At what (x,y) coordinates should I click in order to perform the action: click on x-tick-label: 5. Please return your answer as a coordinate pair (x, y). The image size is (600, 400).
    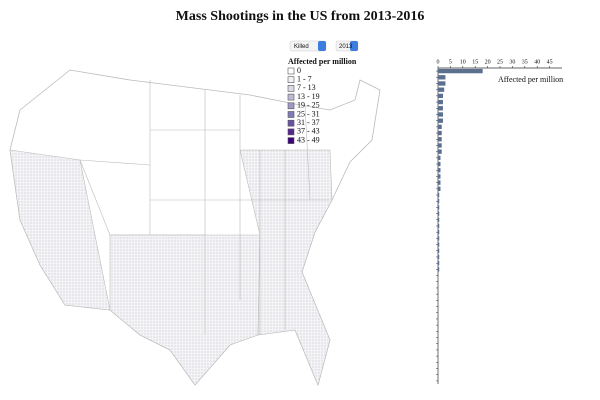
    Looking at the image, I should click on (450, 62).